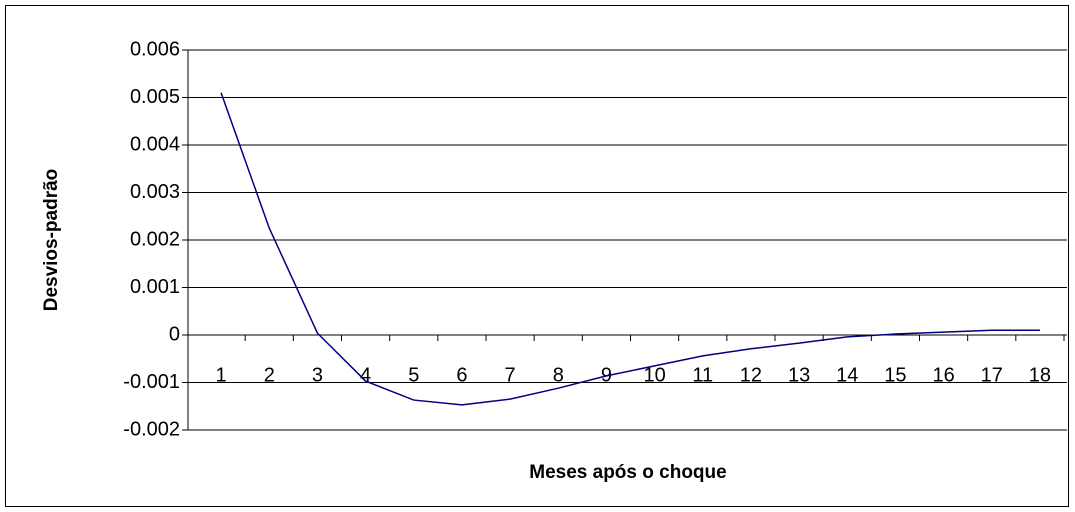  I want to click on y-tick-label: 0.004, so click(155, 144).